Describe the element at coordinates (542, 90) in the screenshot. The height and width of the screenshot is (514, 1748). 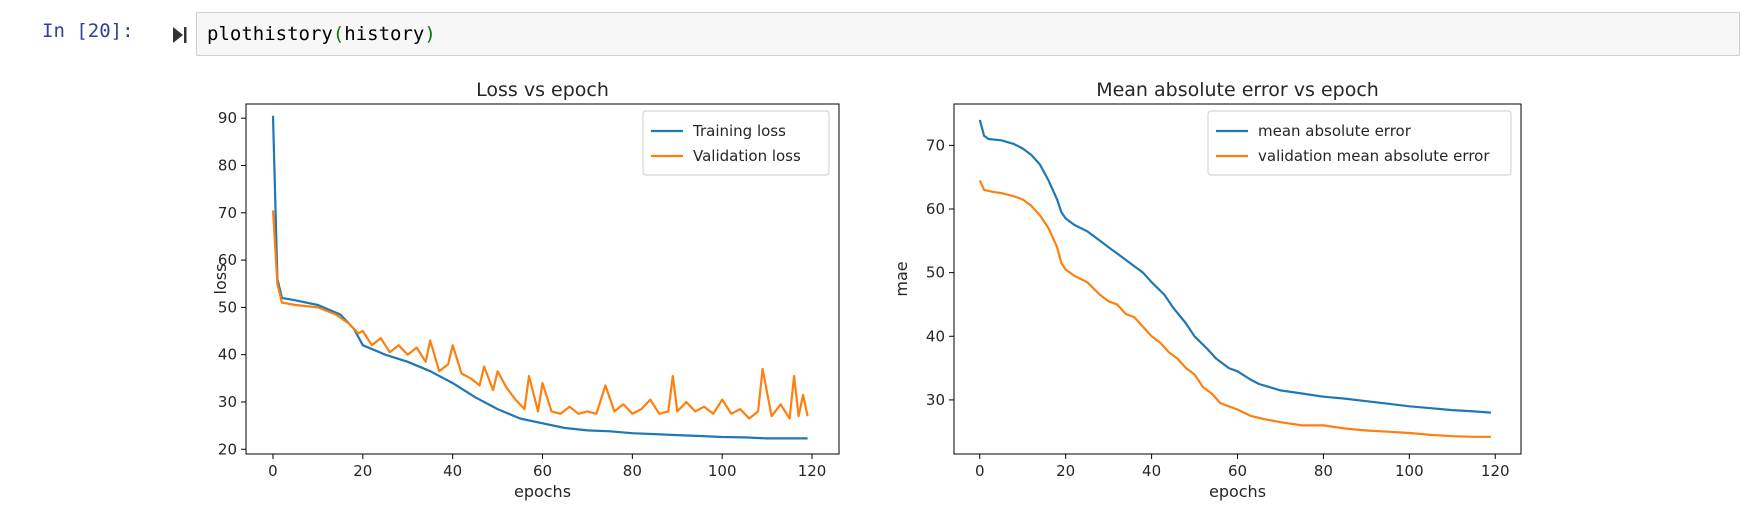
I see `chart-title: Loss vs epoch` at that location.